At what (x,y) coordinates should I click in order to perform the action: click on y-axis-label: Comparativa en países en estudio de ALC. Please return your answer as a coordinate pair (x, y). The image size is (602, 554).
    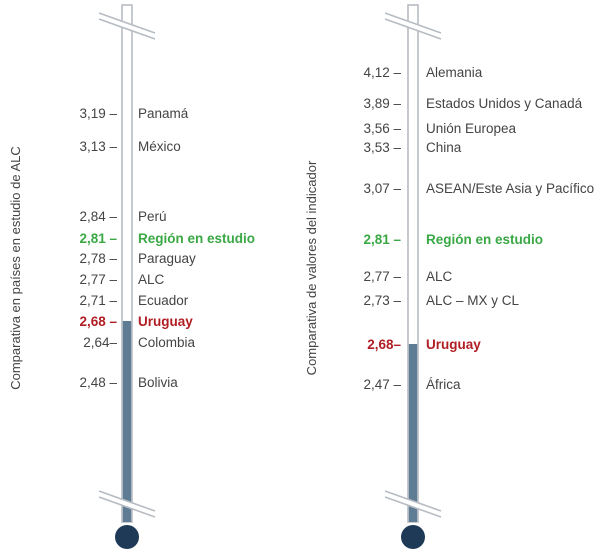
    Looking at the image, I should click on (15, 268).